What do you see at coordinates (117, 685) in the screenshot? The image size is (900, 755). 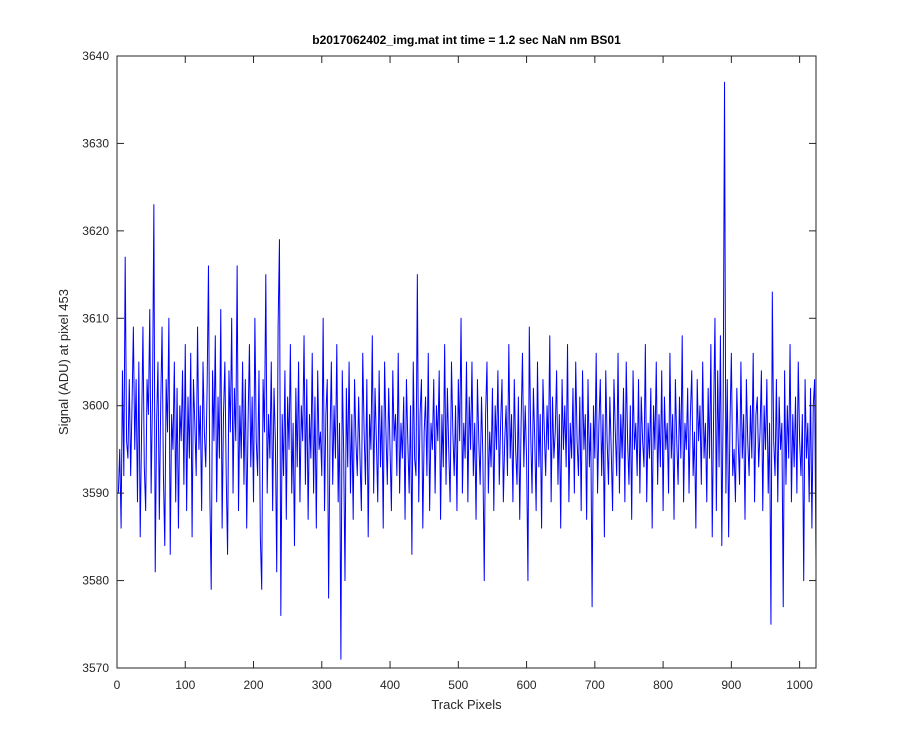 I see `x-tick-label: 0` at bounding box center [117, 685].